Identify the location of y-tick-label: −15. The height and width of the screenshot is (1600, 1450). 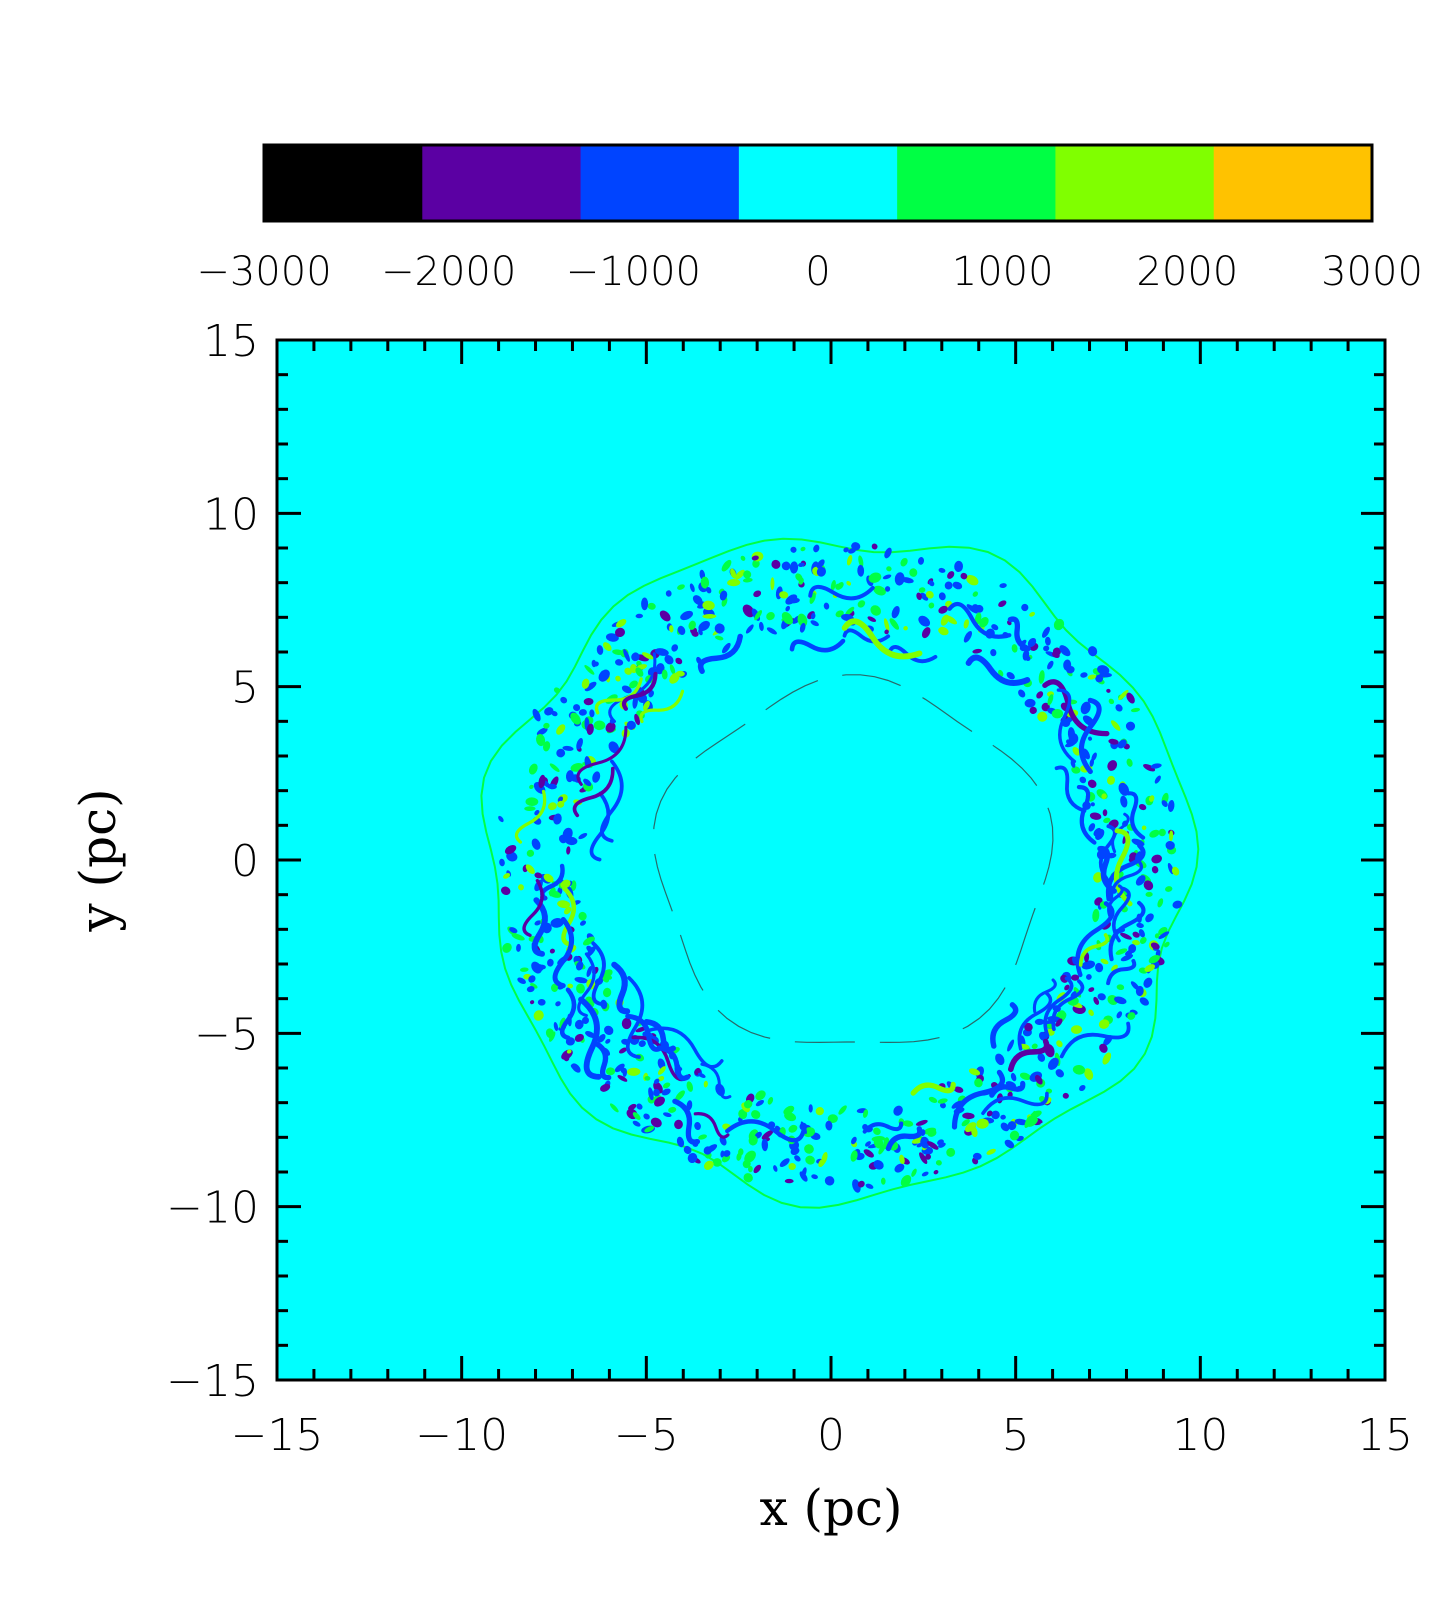
(212, 1381).